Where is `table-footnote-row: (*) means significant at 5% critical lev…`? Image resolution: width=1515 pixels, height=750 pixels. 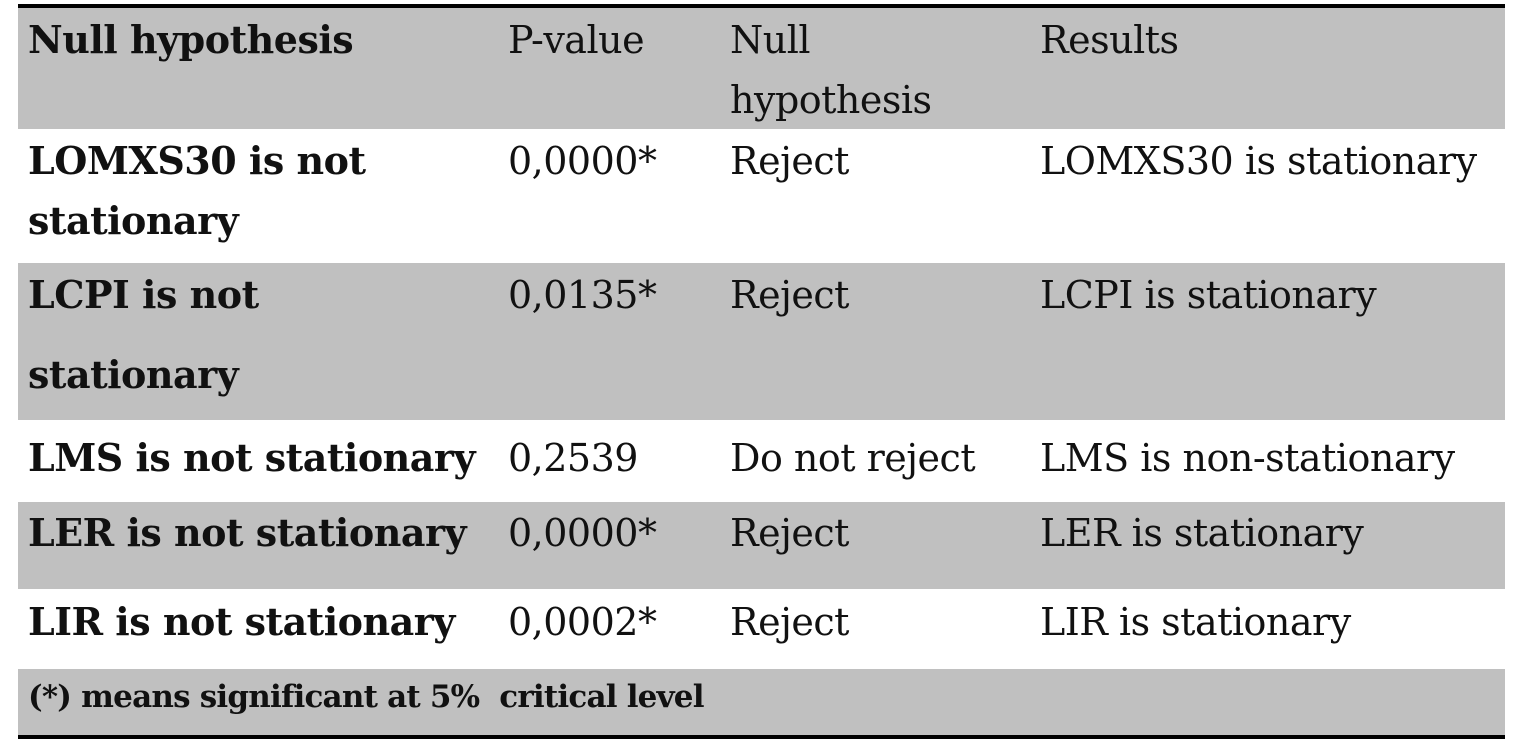 table-footnote-row: (*) means significant at 5% critical lev… is located at coordinates (761, 702).